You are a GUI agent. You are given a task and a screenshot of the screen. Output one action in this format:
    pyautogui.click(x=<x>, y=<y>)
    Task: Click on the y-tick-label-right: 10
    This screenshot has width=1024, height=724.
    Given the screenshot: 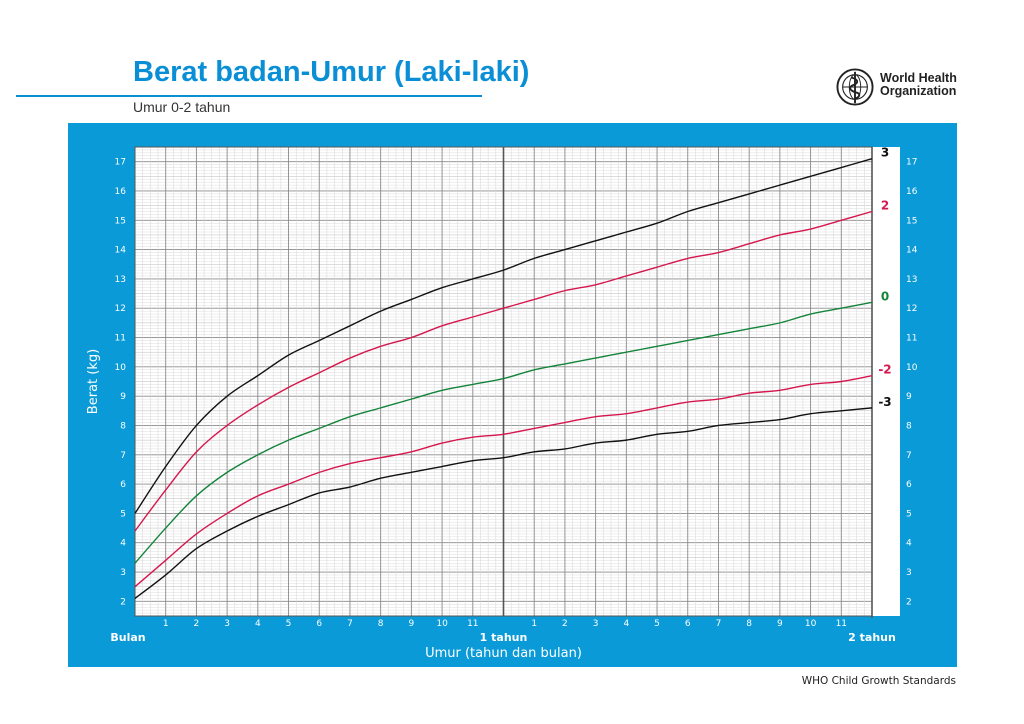 What is the action you would take?
    pyautogui.click(x=912, y=368)
    